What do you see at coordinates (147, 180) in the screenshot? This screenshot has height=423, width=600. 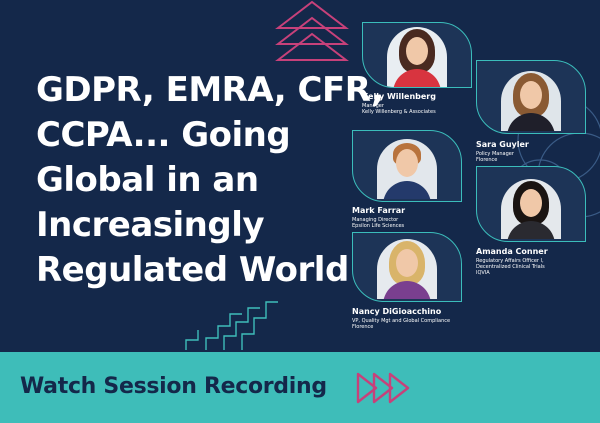 I see `headline-line: Global in an` at bounding box center [147, 180].